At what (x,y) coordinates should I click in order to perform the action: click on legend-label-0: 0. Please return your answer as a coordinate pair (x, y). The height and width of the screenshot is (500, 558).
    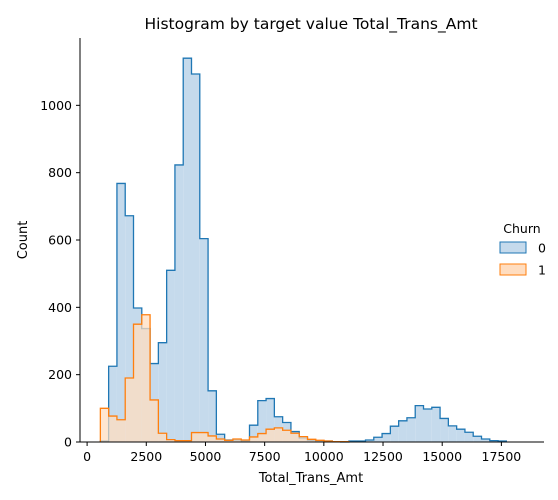
    Looking at the image, I should click on (542, 248).